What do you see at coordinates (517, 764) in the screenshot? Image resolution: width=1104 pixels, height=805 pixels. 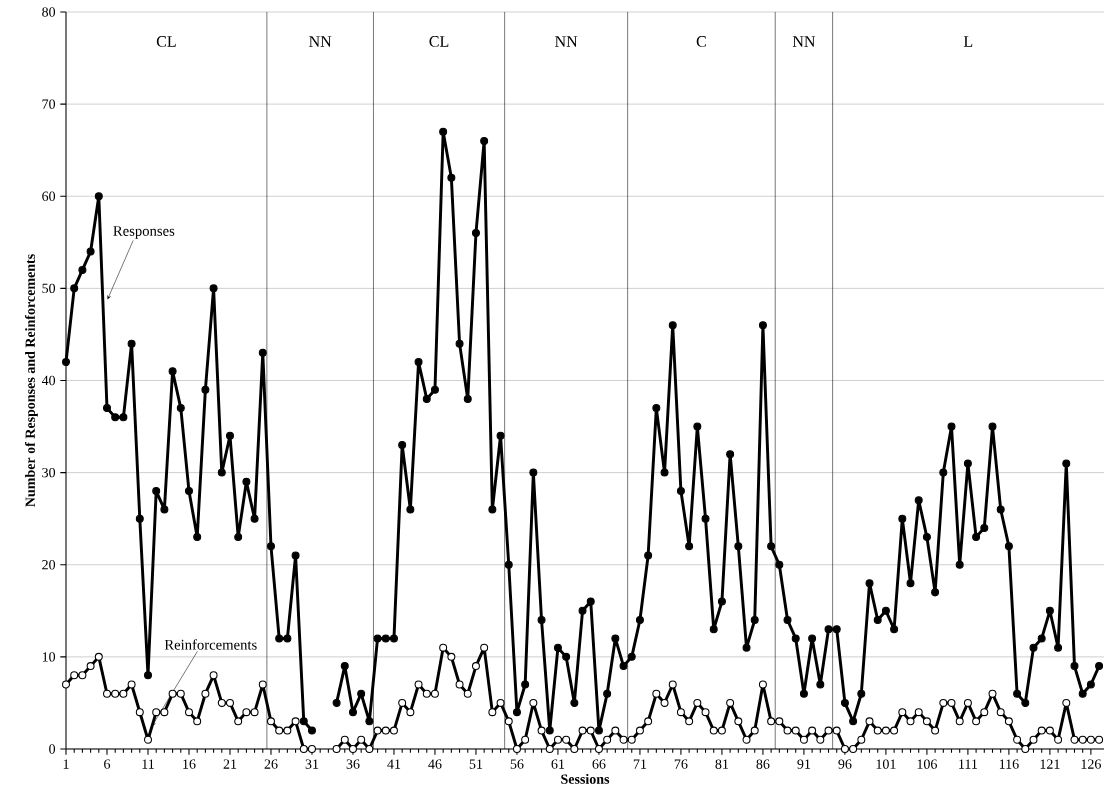 I see `x-tick-label: 56` at bounding box center [517, 764].